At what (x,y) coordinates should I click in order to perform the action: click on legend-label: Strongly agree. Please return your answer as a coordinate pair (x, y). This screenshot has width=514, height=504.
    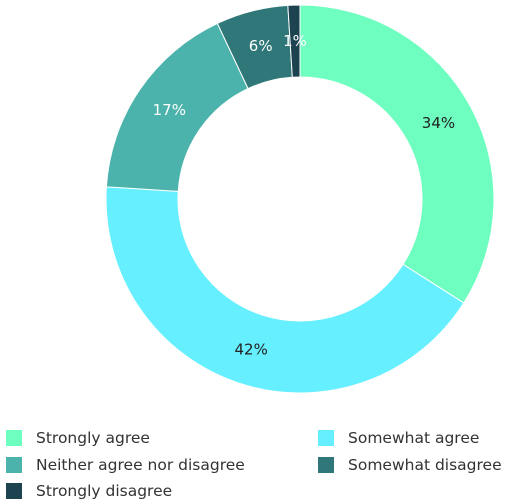
    Looking at the image, I should click on (93, 438).